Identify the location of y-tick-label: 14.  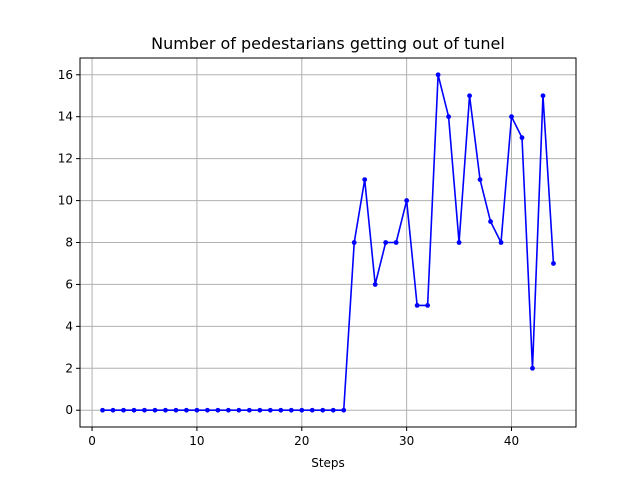
(65, 117).